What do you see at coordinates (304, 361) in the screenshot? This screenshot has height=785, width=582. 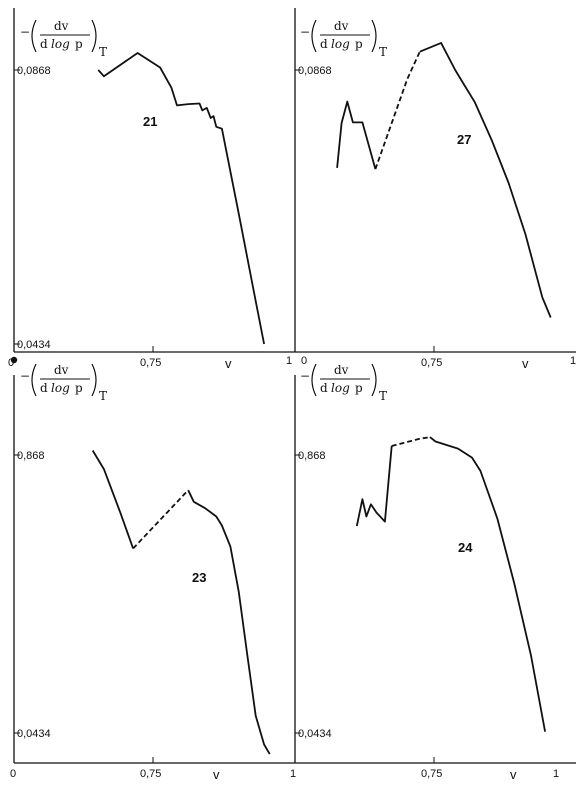 I see `panel-27-x-tick-0: 0` at bounding box center [304, 361].